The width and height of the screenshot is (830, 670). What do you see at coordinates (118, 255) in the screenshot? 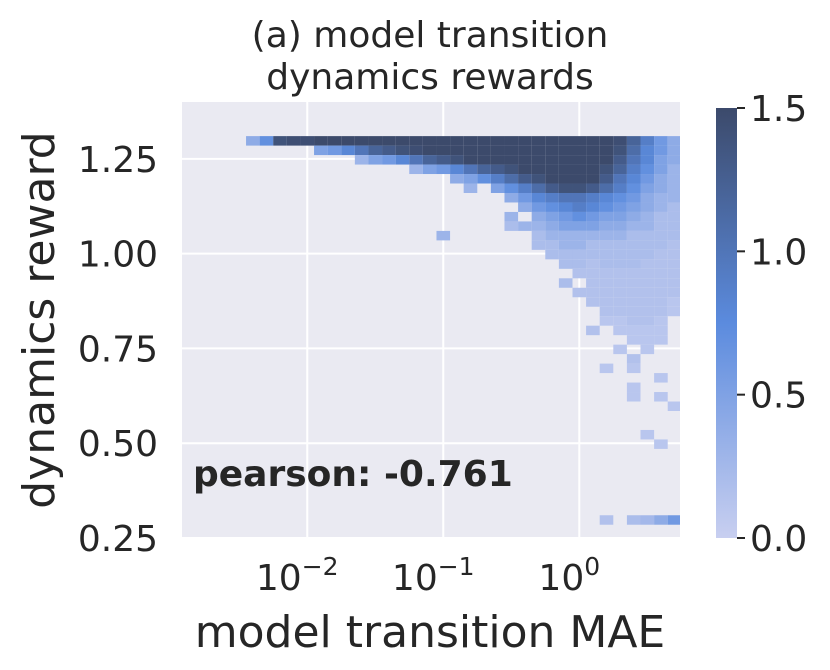
I see `y-tick-label: 1.00` at bounding box center [118, 255].